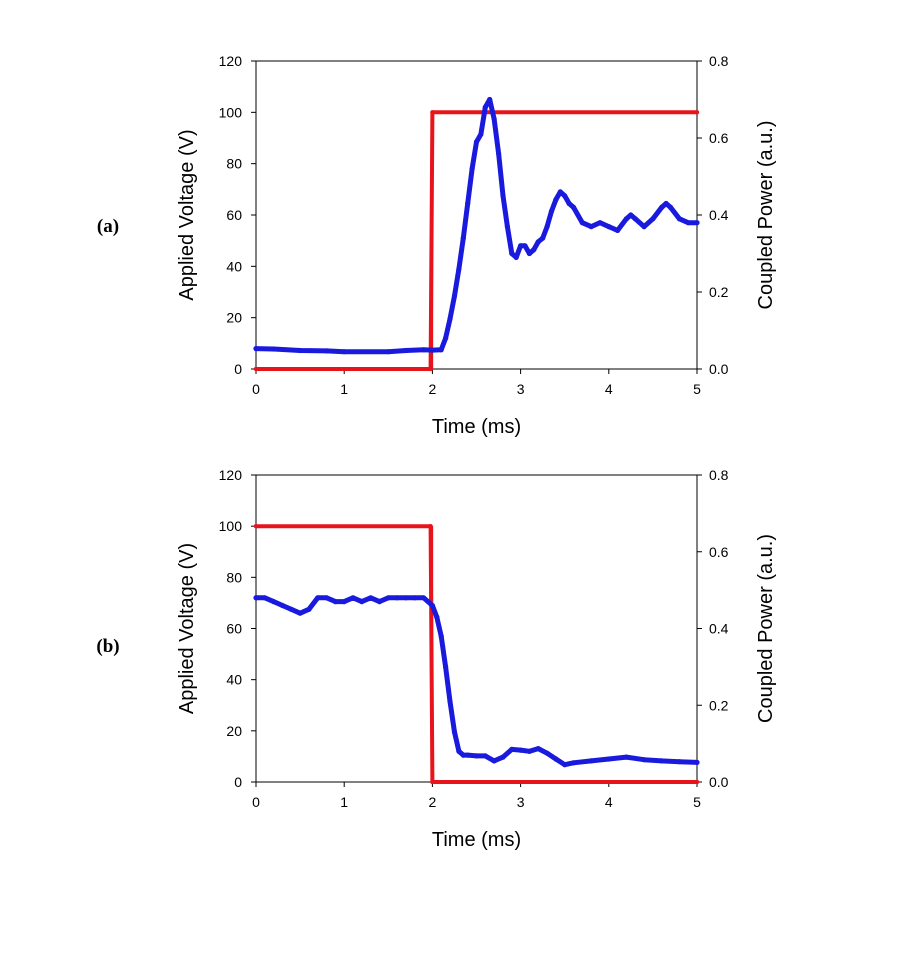 This screenshot has width=912, height=961. I want to click on y-tick-label: 100, so click(231, 112).